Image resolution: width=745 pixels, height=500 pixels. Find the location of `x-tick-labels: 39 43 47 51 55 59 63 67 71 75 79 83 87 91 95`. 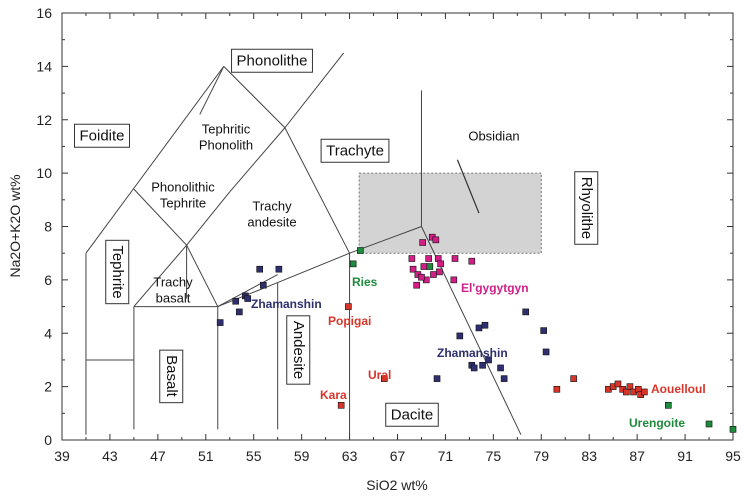

x-tick-labels: 39 43 47 51 55 59 63 67 71 75 79 83 87 91 95 is located at coordinates (397, 456).